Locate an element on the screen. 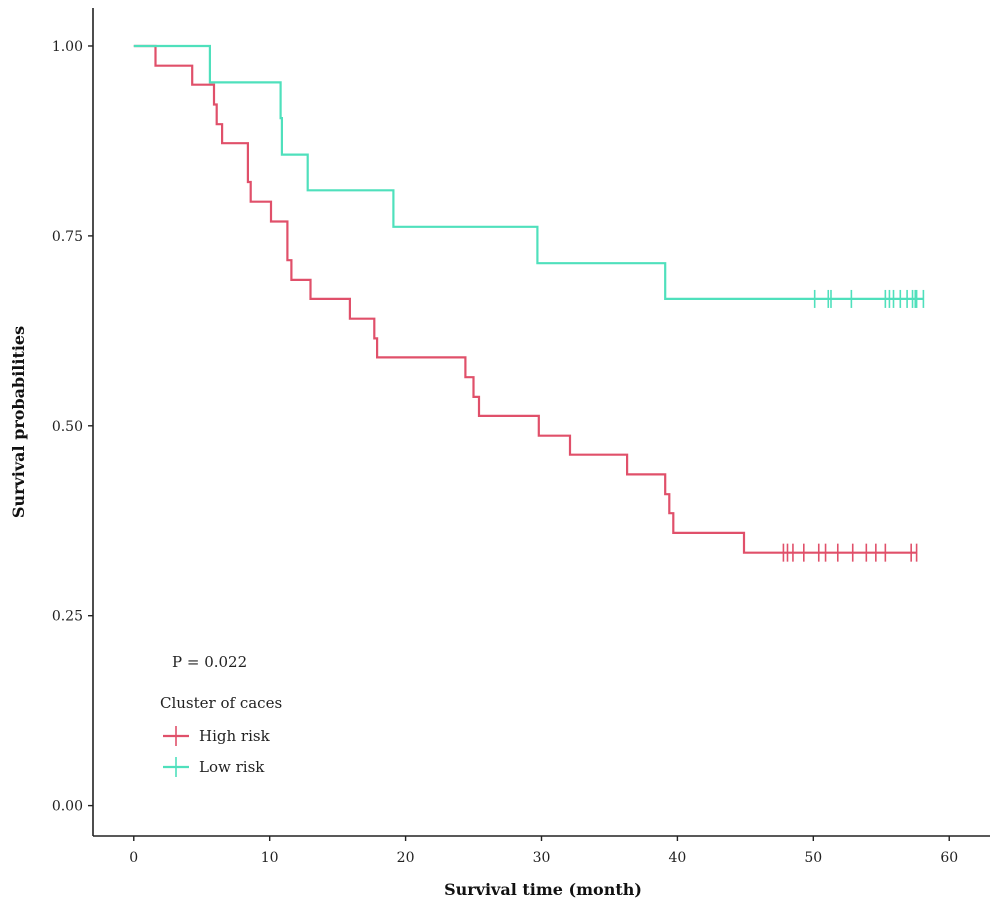 This screenshot has height=913, width=1000. legend-label: Low risk is located at coordinates (232, 767).